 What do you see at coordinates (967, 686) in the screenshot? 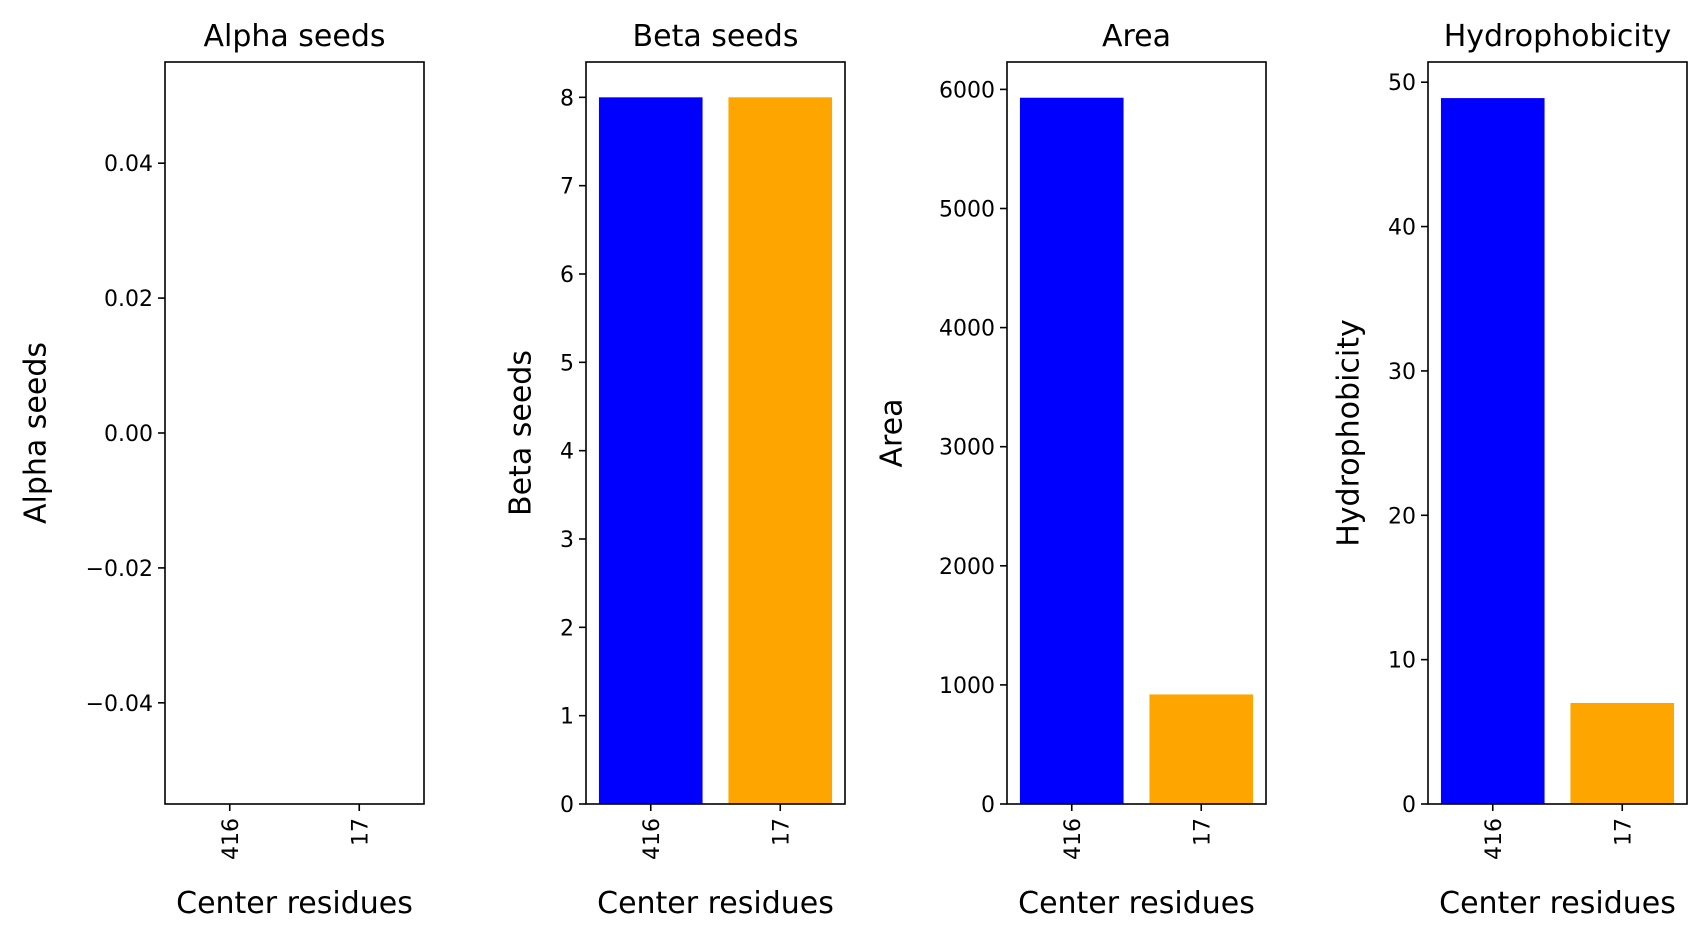
I see `y-tick-label: 1000` at bounding box center [967, 686].